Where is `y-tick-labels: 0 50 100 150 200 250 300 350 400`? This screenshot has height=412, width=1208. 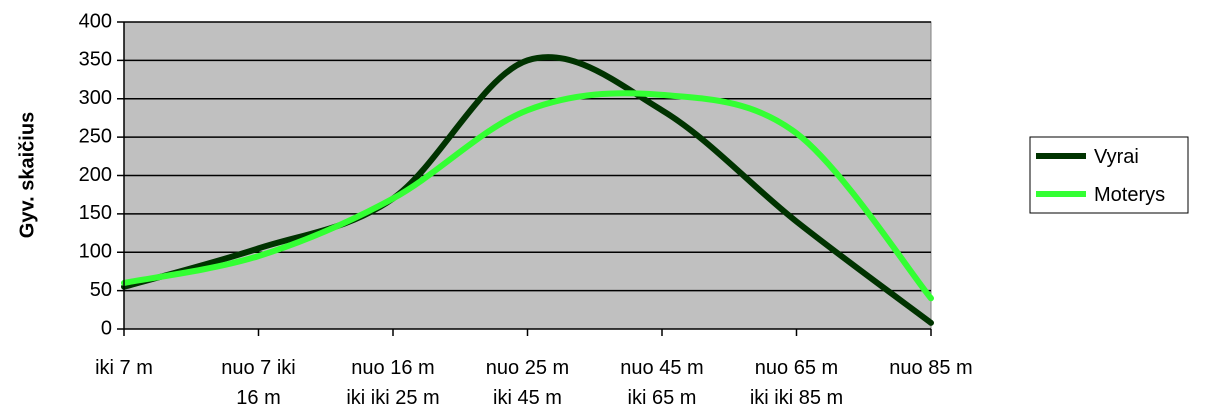 y-tick-labels: 0 50 100 150 200 250 300 350 400 is located at coordinates (95, 174).